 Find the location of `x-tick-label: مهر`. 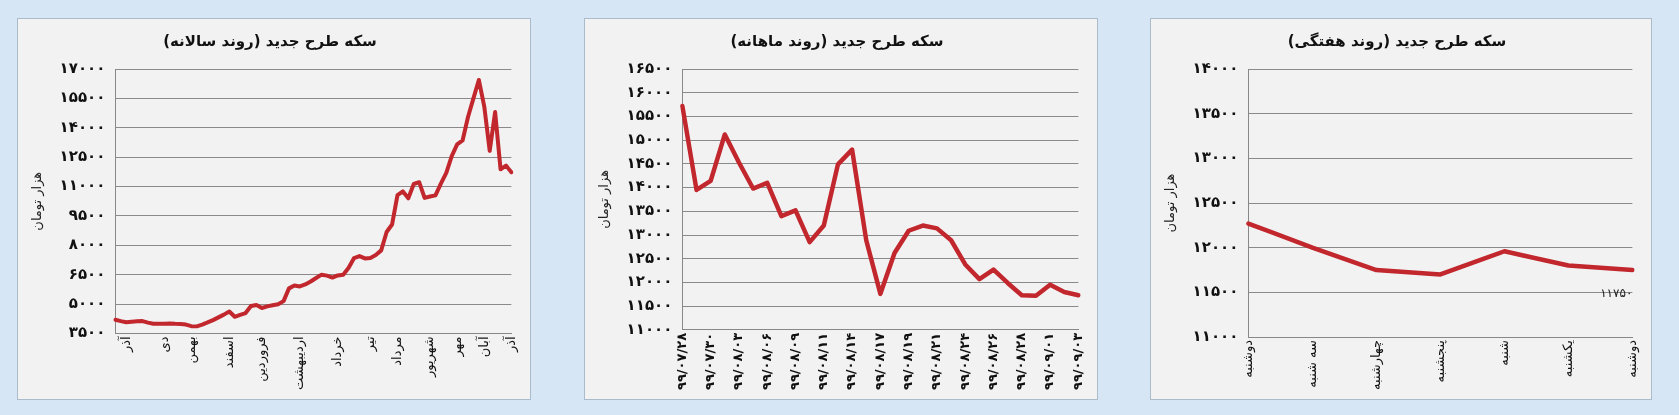

x-tick-label: مهر is located at coordinates (456, 347).